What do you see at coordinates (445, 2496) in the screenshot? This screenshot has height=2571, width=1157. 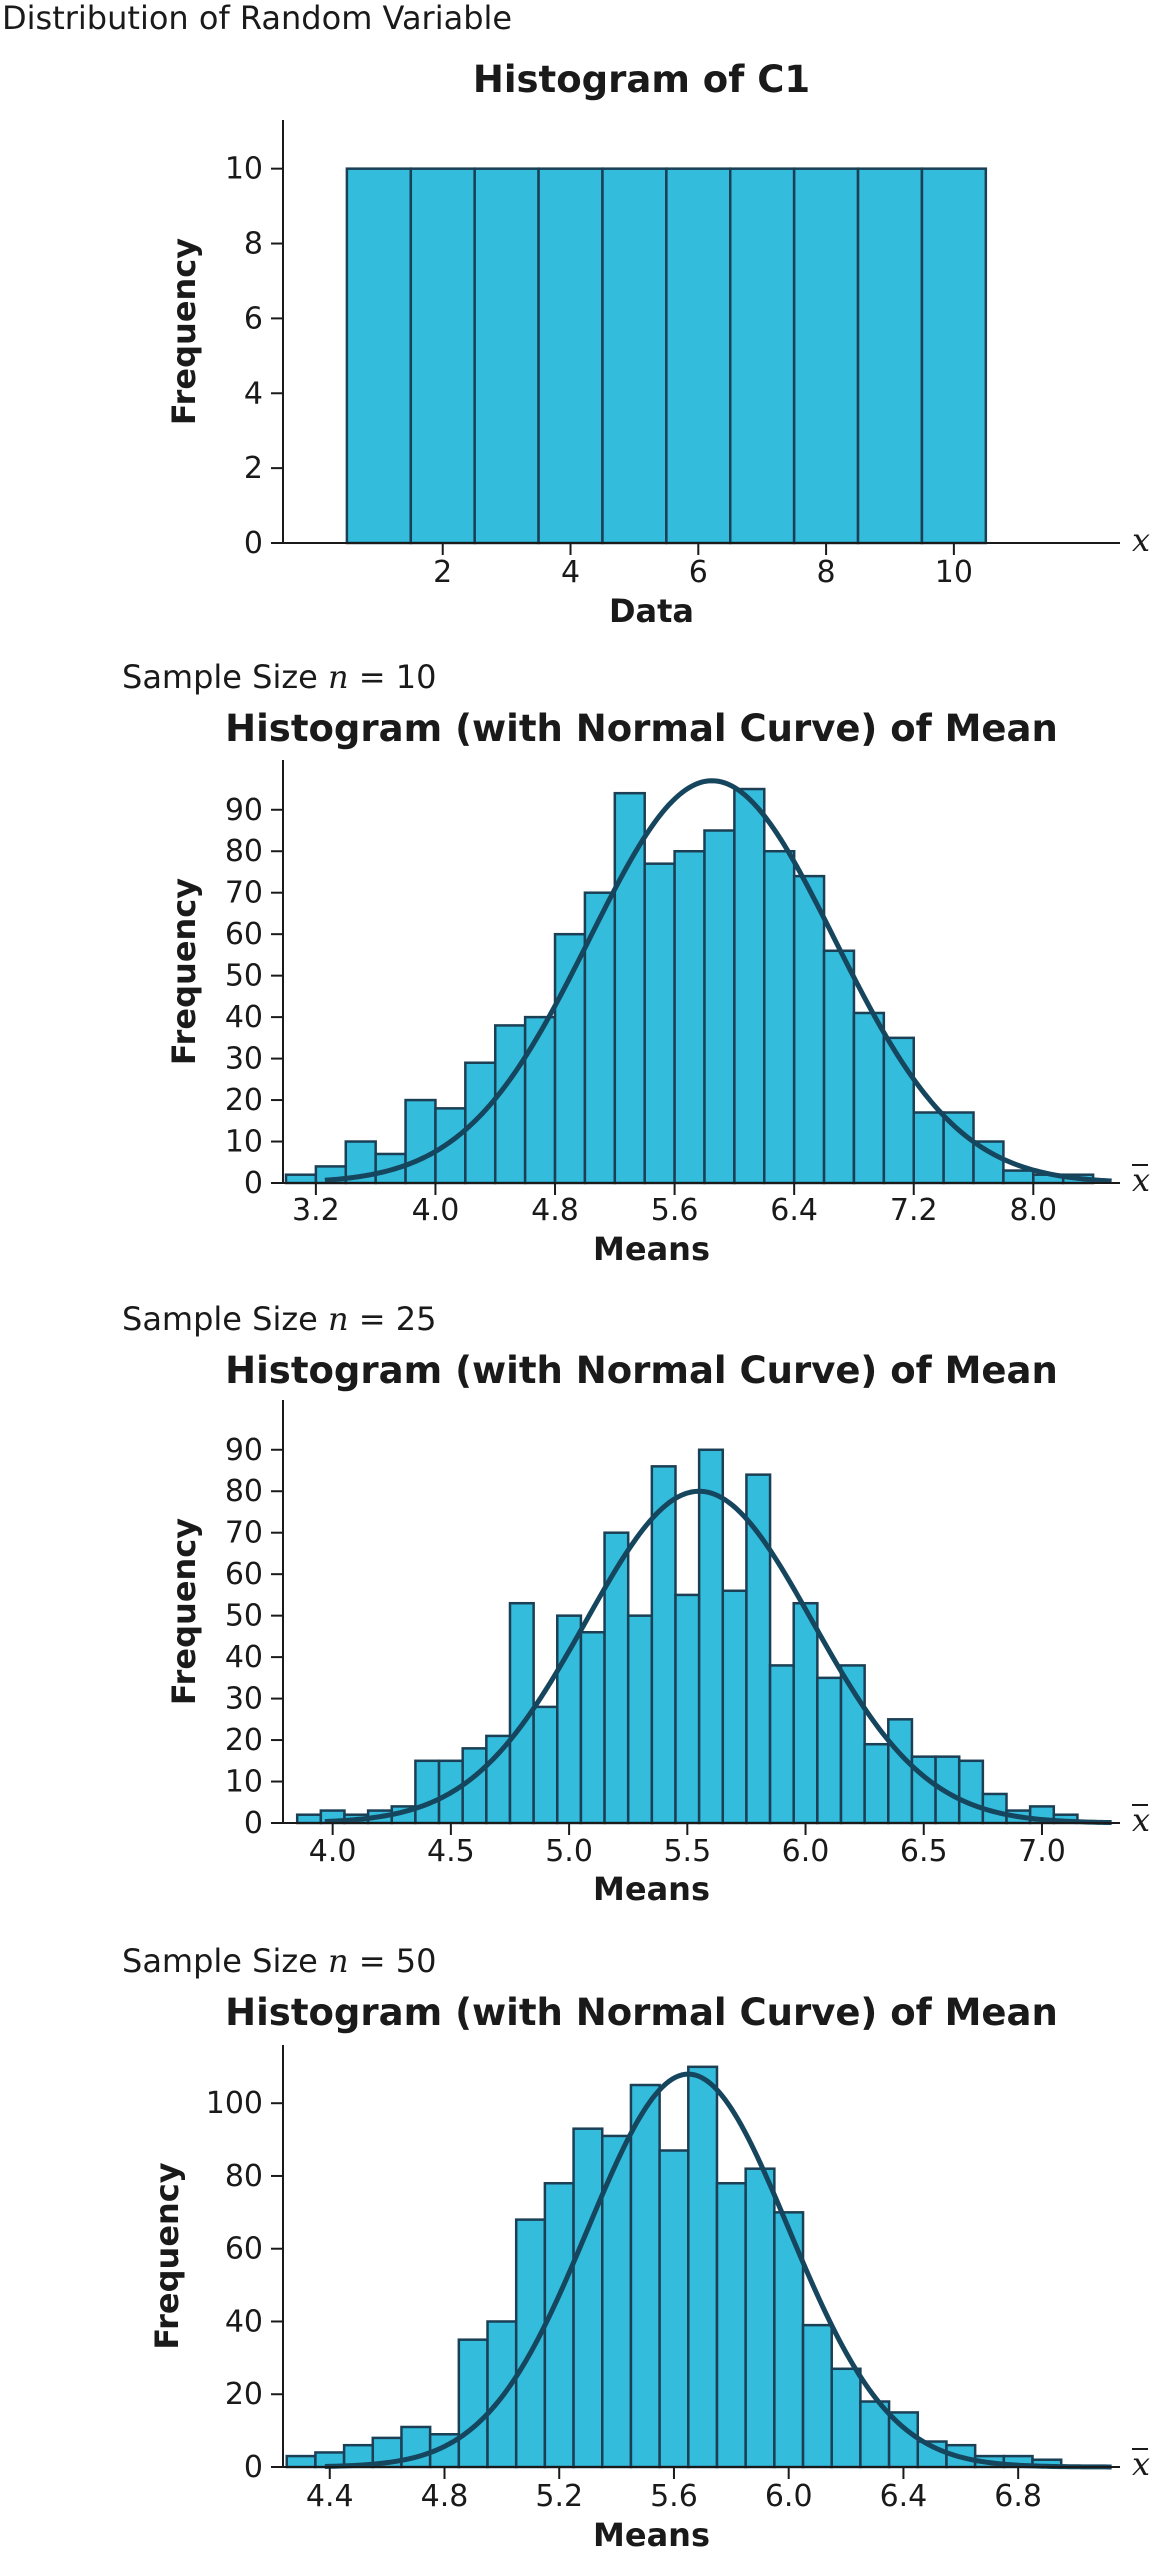 I see `x-tick-label: 4.8` at bounding box center [445, 2496].